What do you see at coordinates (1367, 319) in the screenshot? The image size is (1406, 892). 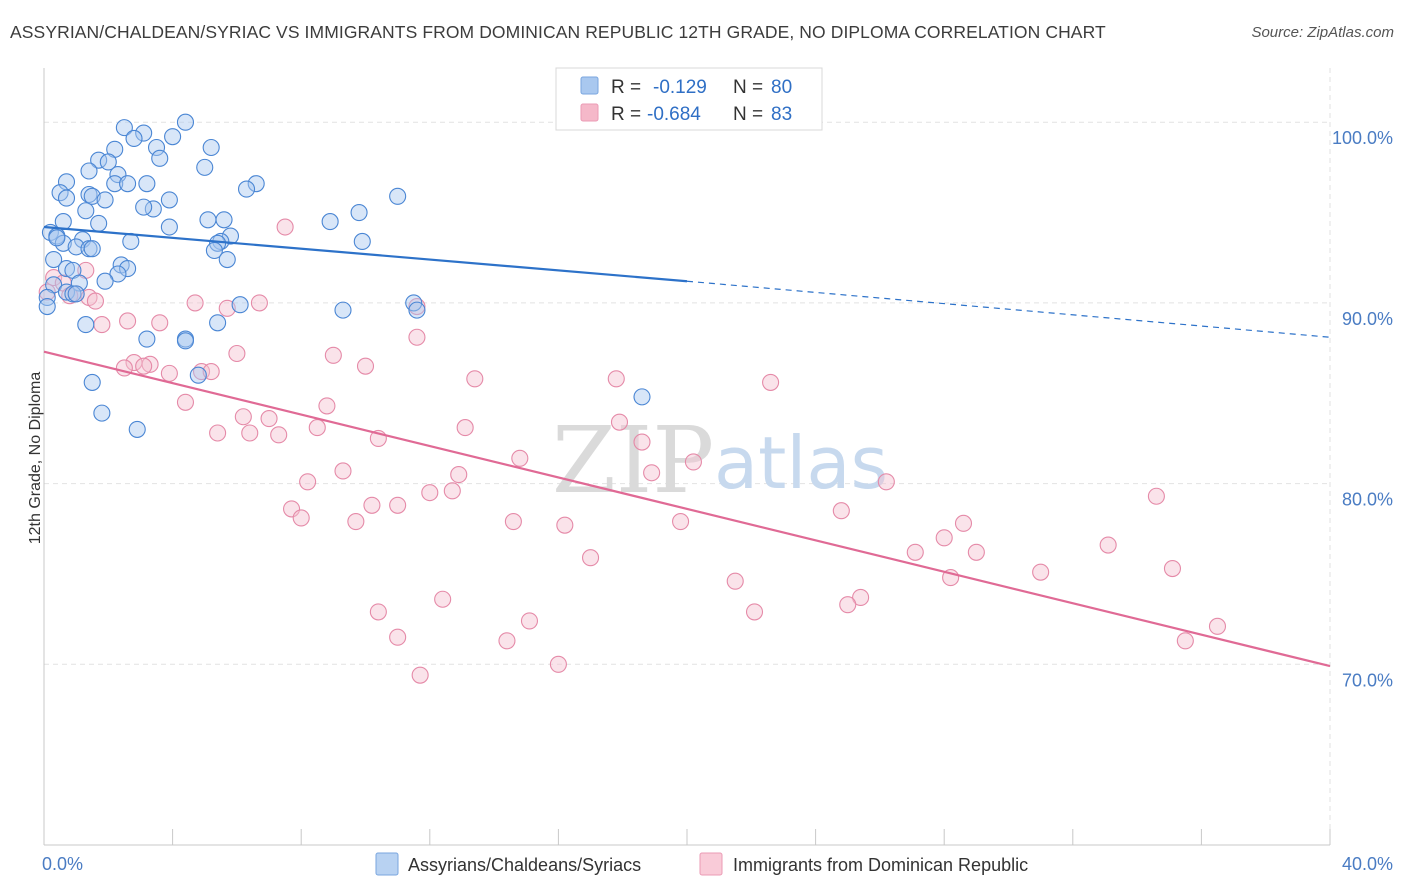 I see `y-tick-label-90: 90.0%` at bounding box center [1367, 319].